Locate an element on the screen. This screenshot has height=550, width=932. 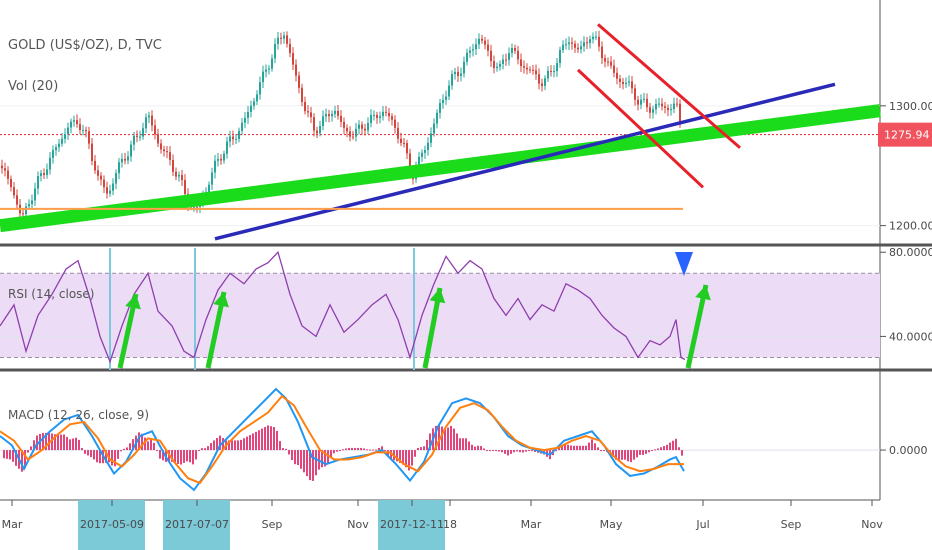
blue-down-marker is located at coordinates (684, 264).